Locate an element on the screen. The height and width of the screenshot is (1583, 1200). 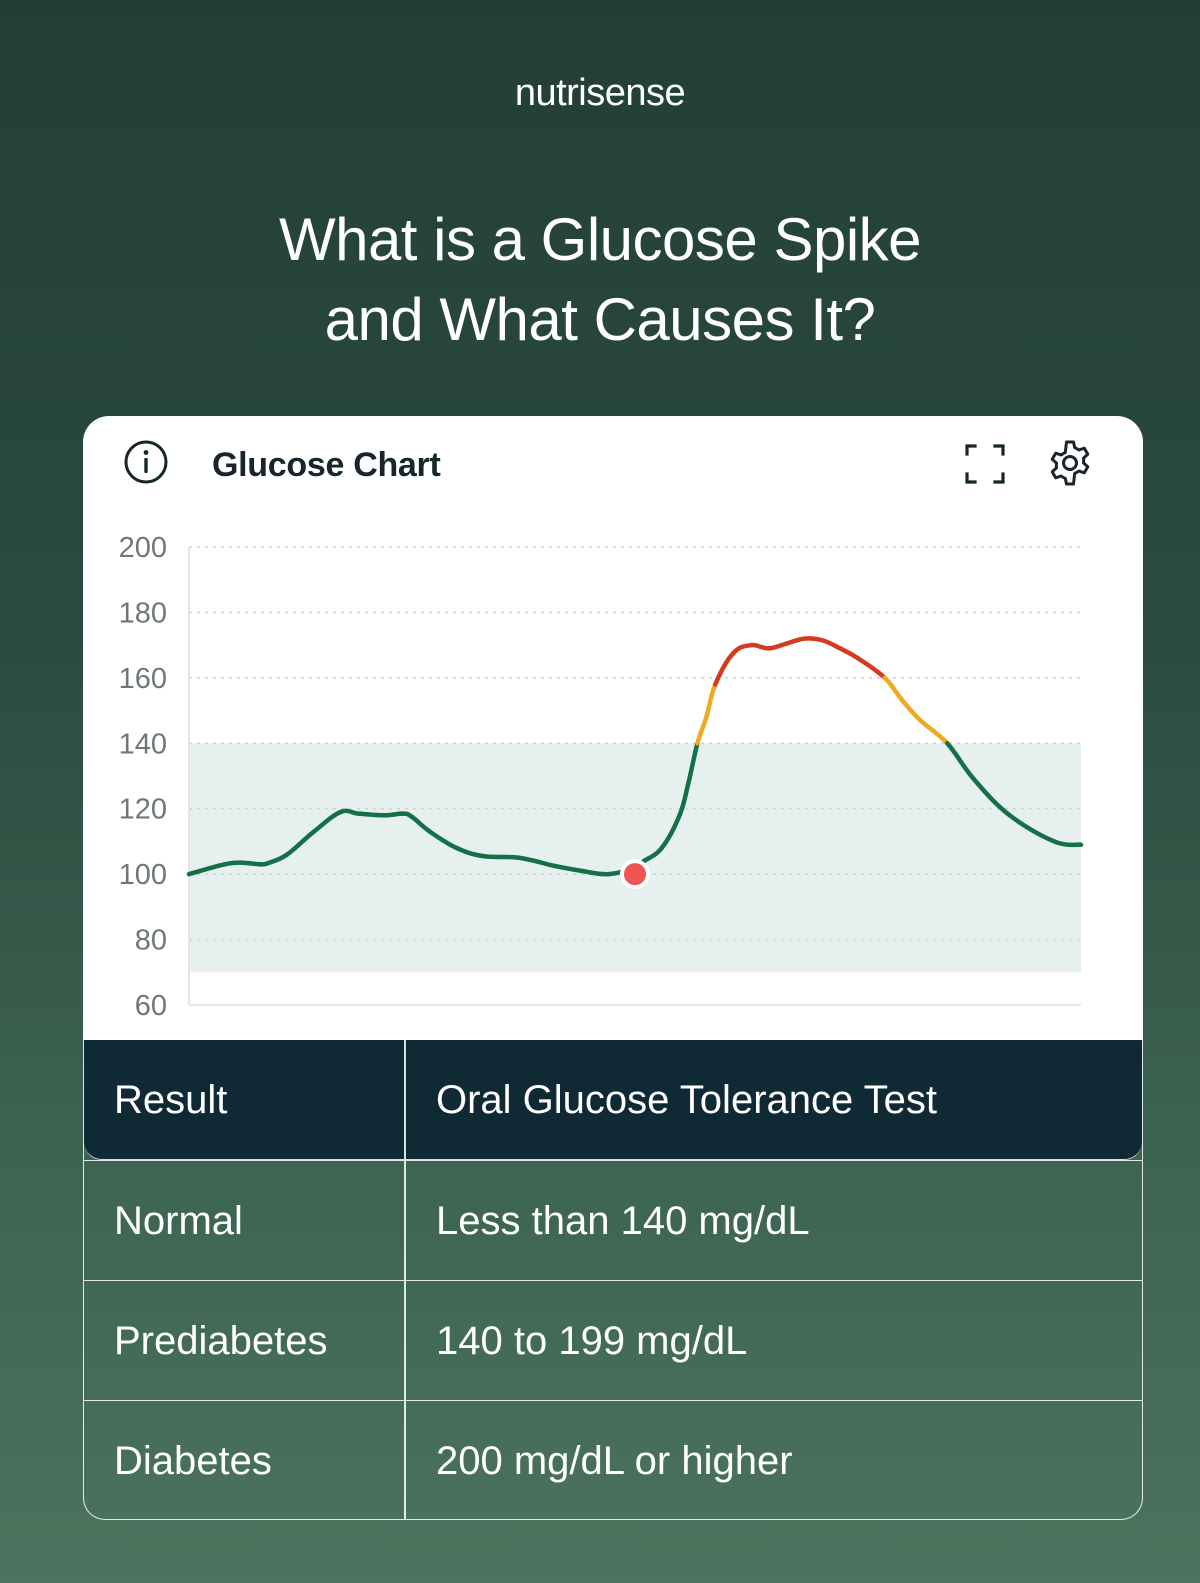
current-reading-marker is located at coordinates (635, 874).